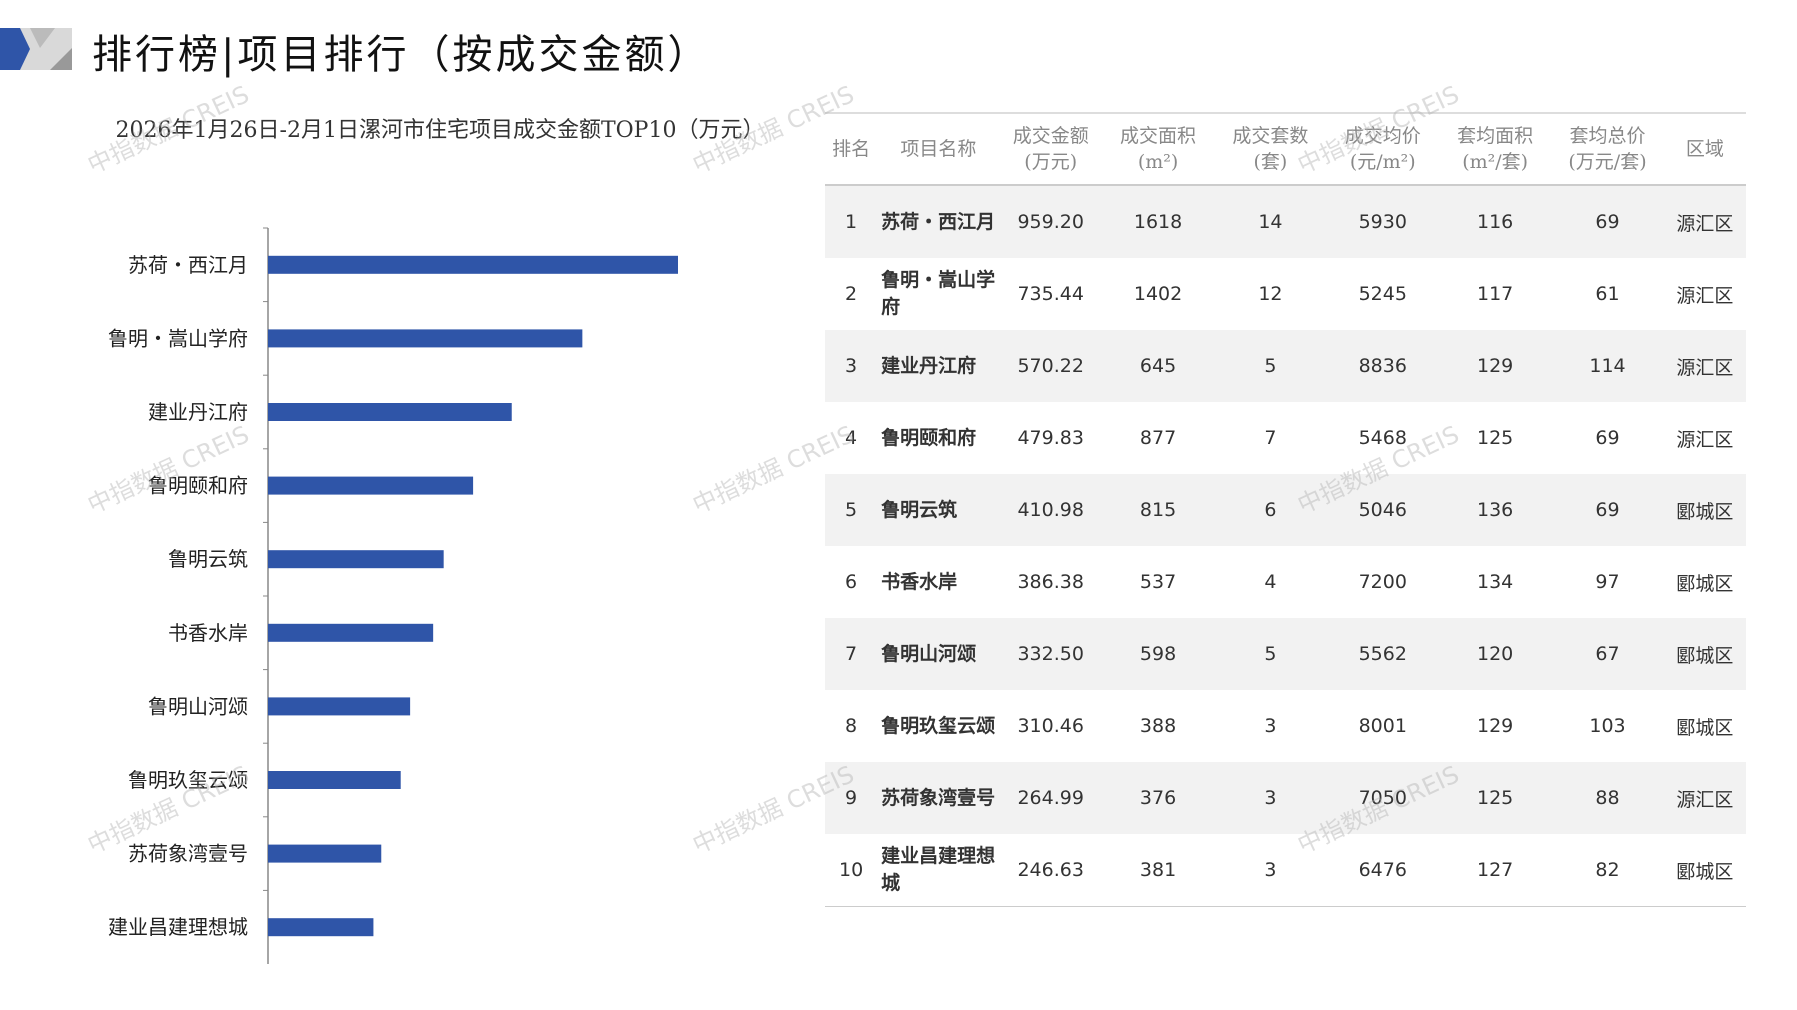  Describe the element at coordinates (1050, 870) in the screenshot. I see `table-cell: 246.63` at that location.